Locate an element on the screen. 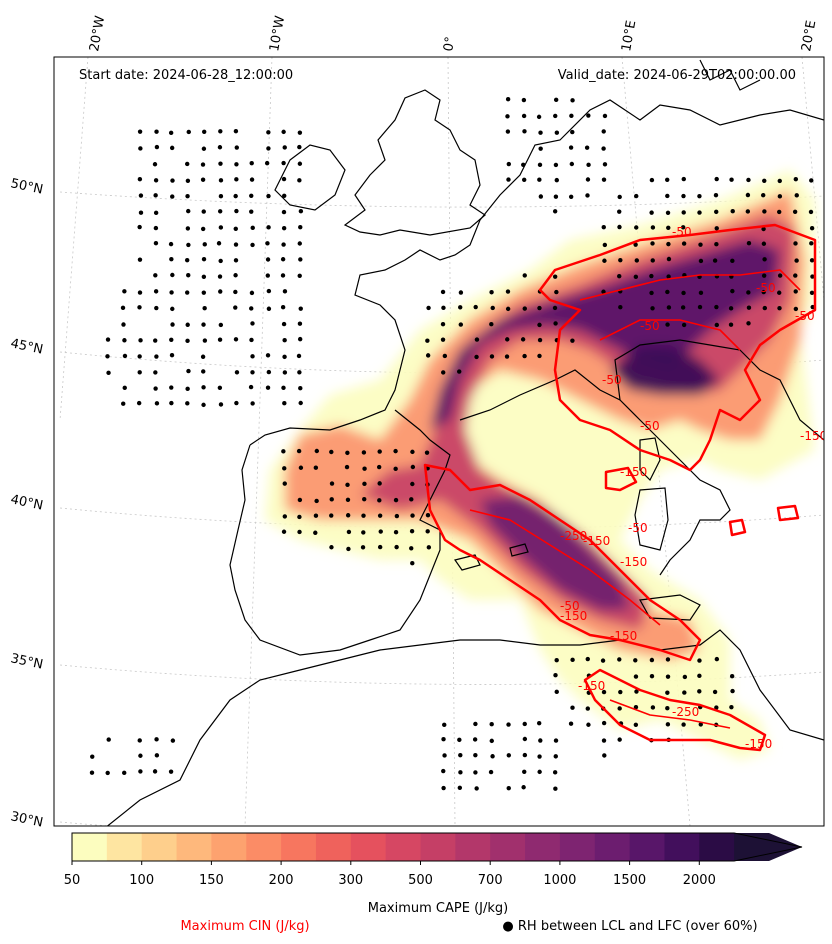 This screenshot has height=944, width=832. cin-legend-label: Maximum CIN (J/kg) is located at coordinates (244, 926).